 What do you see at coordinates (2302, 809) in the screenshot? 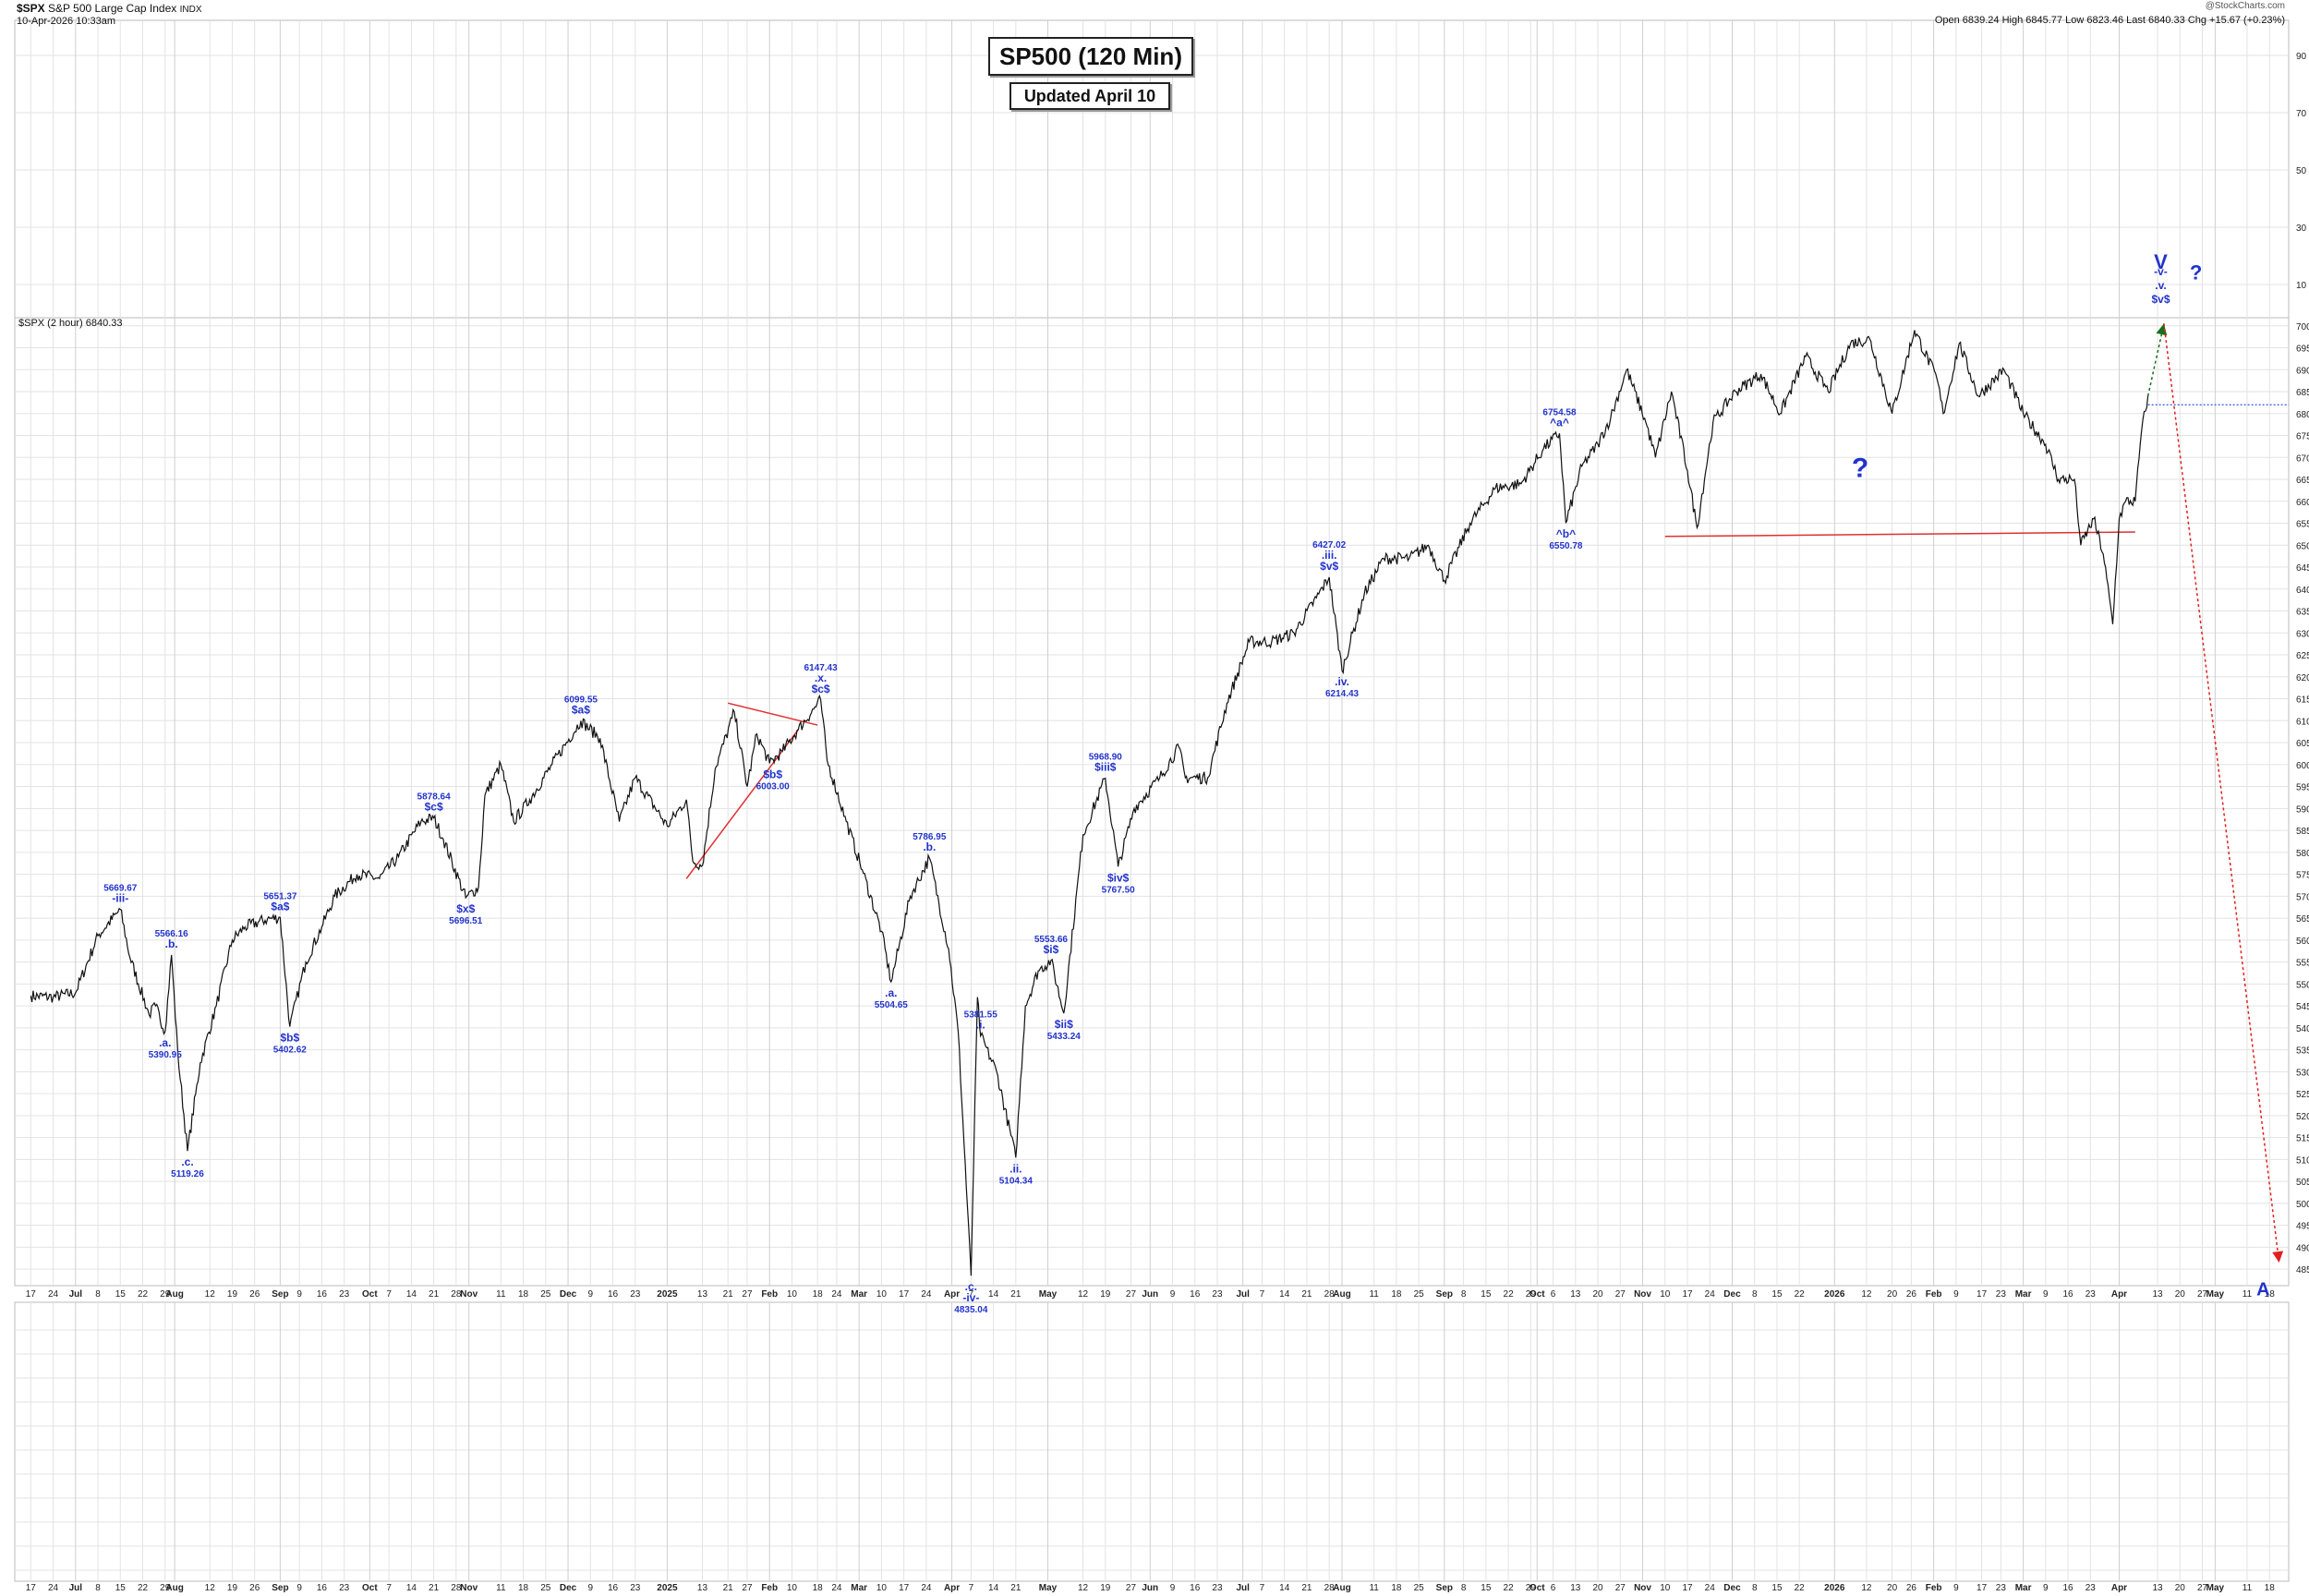
I see `y-tick-label: 5900` at bounding box center [2302, 809].